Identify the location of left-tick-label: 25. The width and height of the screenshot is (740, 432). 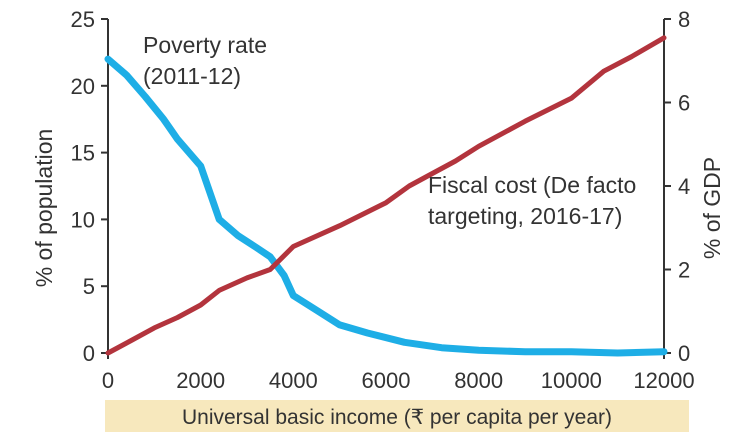
(83, 19).